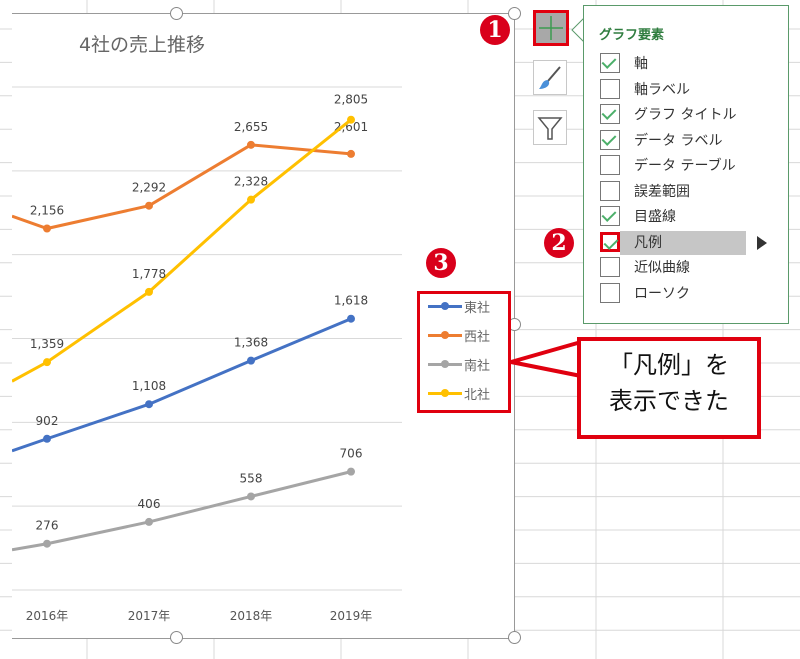  Describe the element at coordinates (149, 386) in the screenshot. I see `data-label: 1,108` at that location.